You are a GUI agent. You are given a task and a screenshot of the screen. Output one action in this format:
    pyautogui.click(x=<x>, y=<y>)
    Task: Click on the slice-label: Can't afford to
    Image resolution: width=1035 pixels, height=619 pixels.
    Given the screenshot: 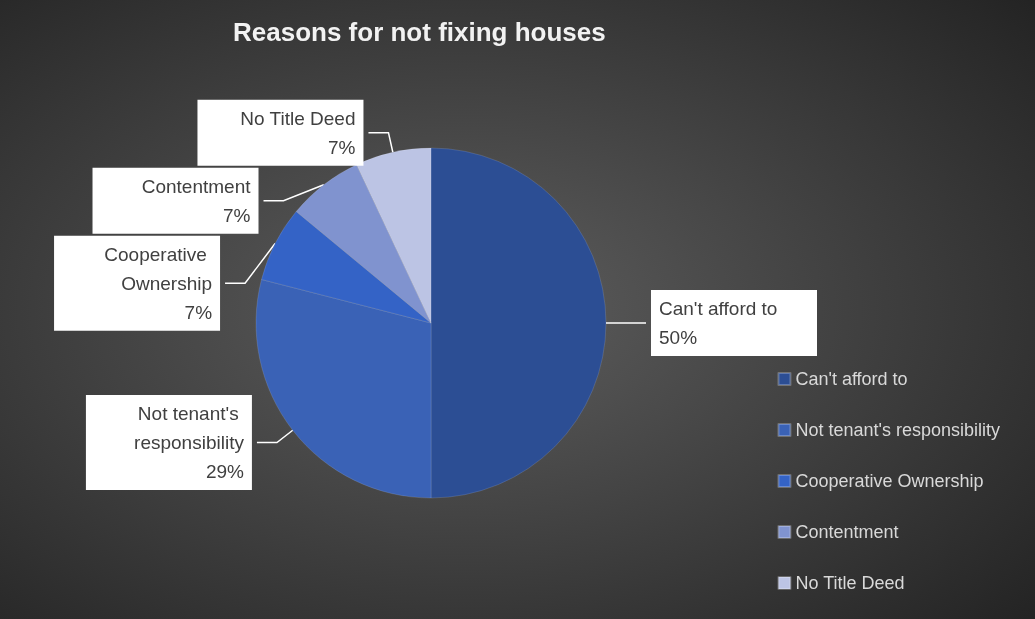 What is the action you would take?
    pyautogui.click(x=718, y=308)
    